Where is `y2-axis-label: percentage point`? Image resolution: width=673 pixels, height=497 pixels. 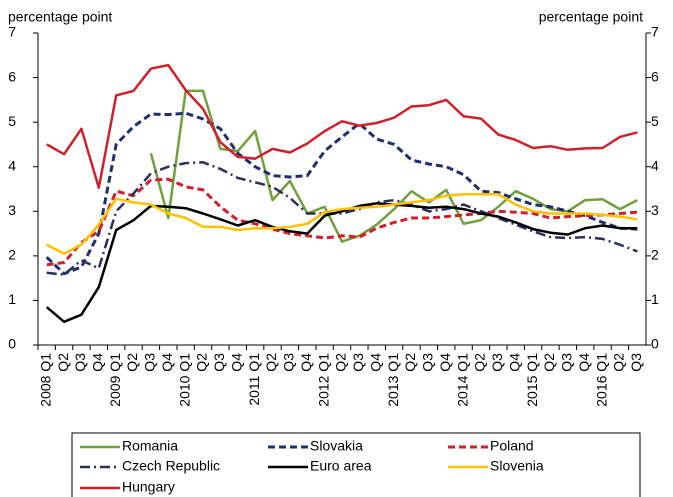
y2-axis-label: percentage point is located at coordinates (591, 17).